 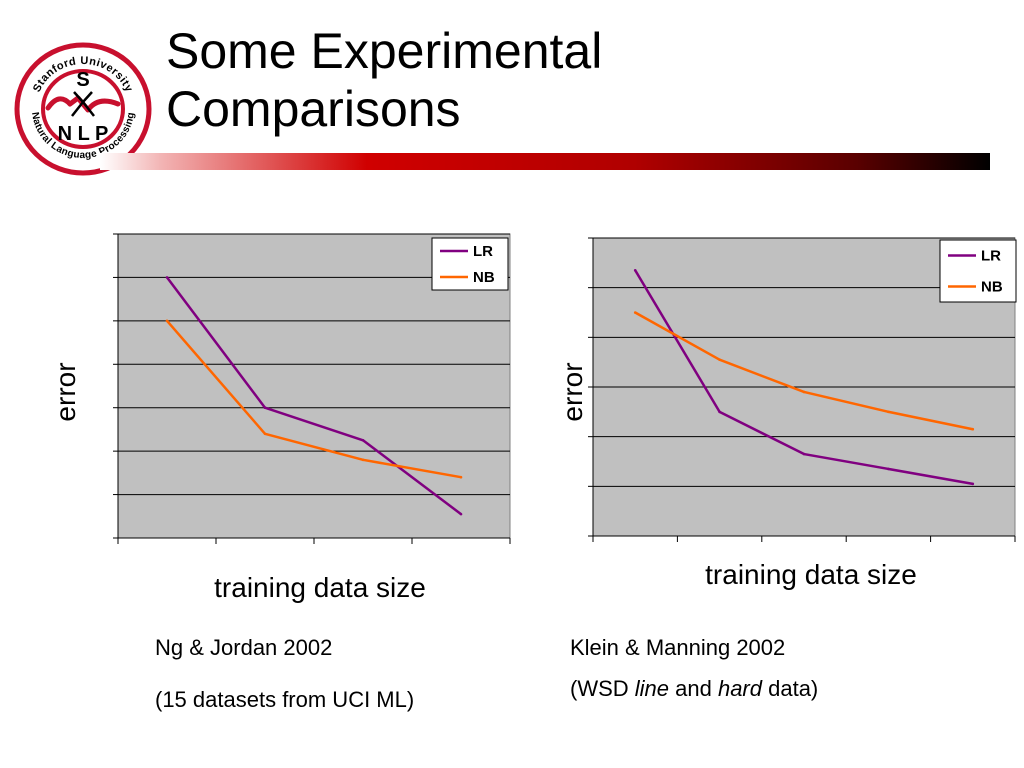 What do you see at coordinates (83, 104) in the screenshot?
I see `logo-tree-lines` at bounding box center [83, 104].